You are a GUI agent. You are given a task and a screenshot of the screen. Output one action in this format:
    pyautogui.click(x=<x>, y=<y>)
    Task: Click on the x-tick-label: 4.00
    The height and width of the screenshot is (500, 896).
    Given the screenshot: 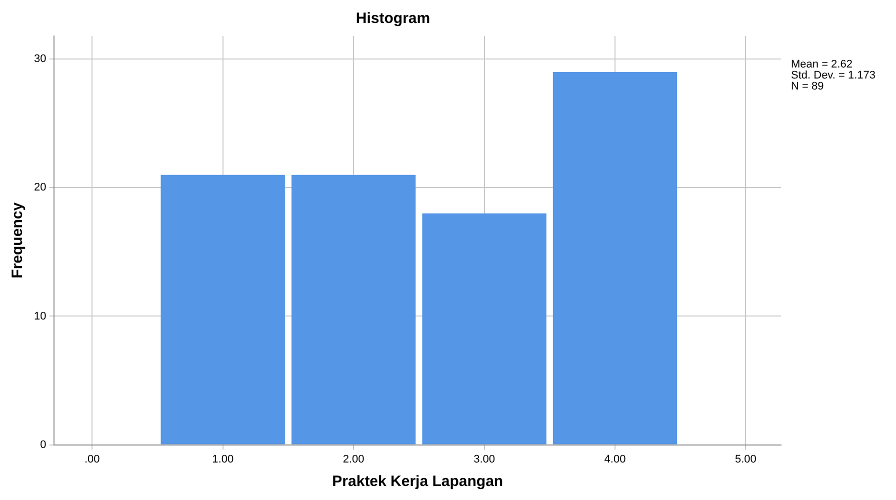 What is the action you would take?
    pyautogui.click(x=615, y=459)
    